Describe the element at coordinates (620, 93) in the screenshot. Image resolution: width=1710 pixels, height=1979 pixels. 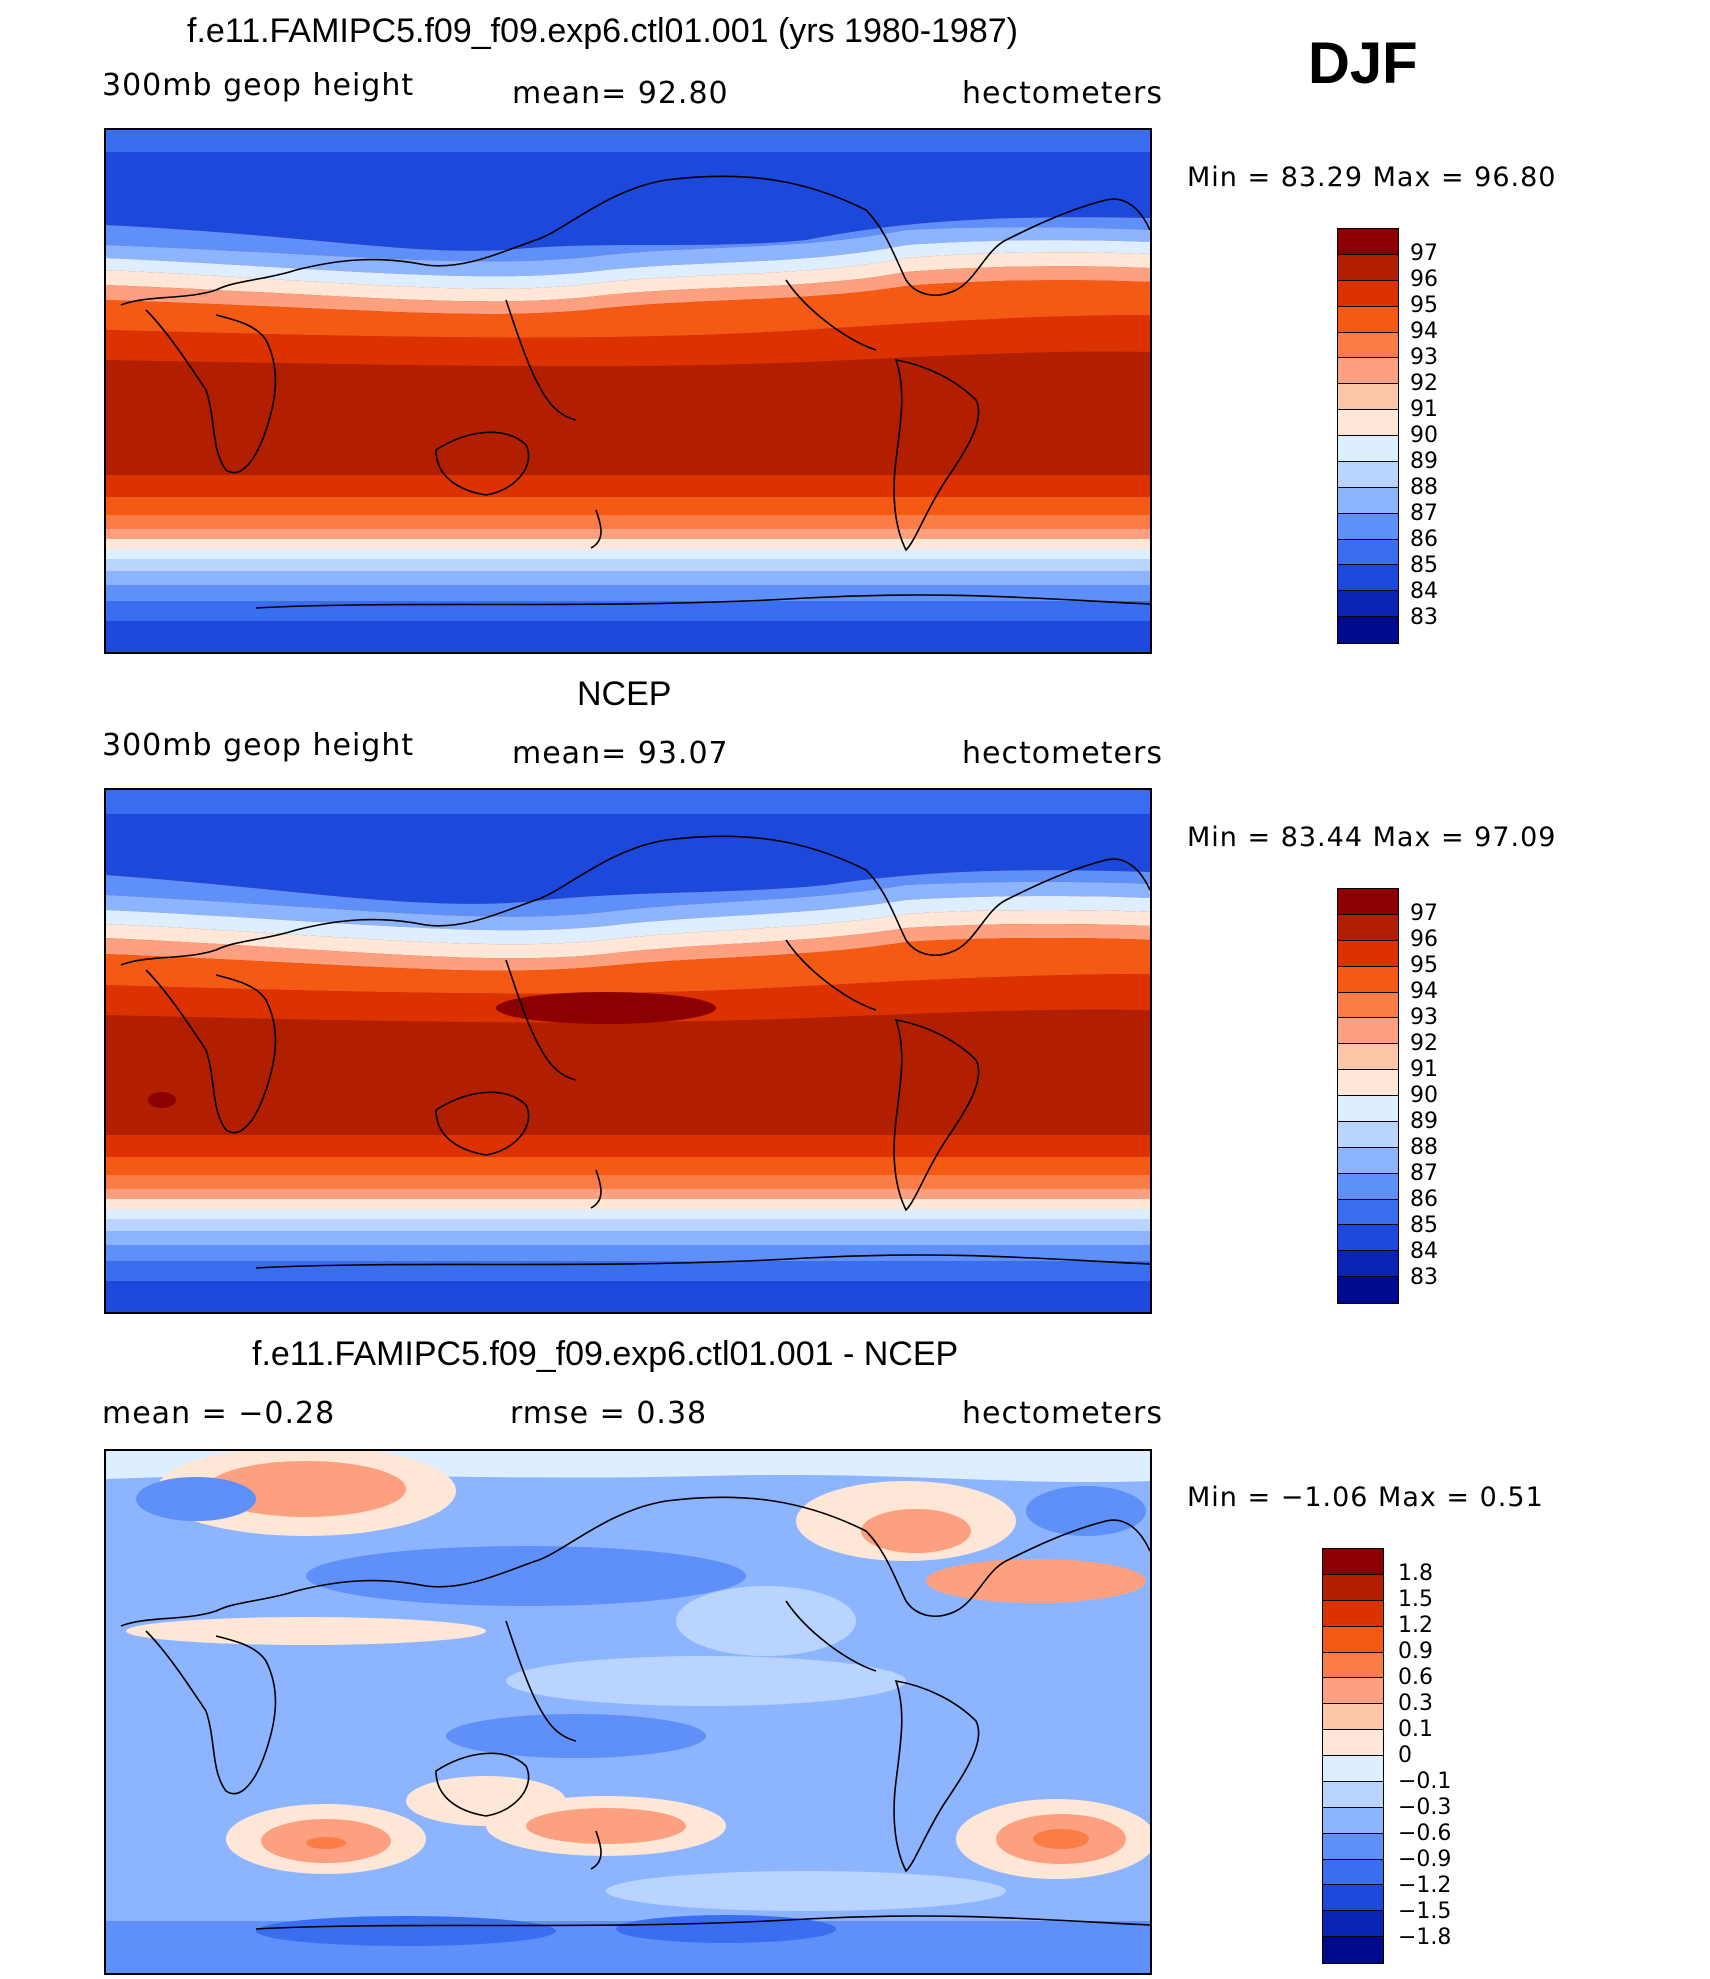
I see `panel1-mean: mean= 92.80` at that location.